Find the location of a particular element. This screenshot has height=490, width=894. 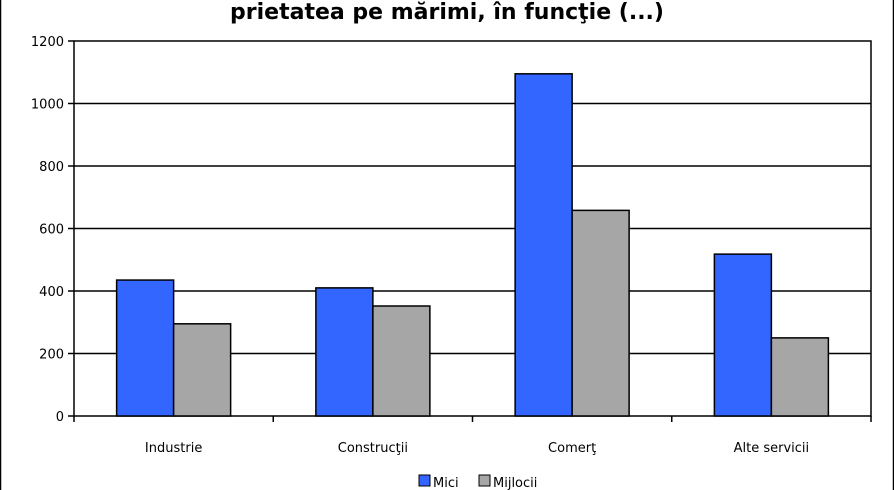

y-tick-label: 1000 is located at coordinates (47, 105).